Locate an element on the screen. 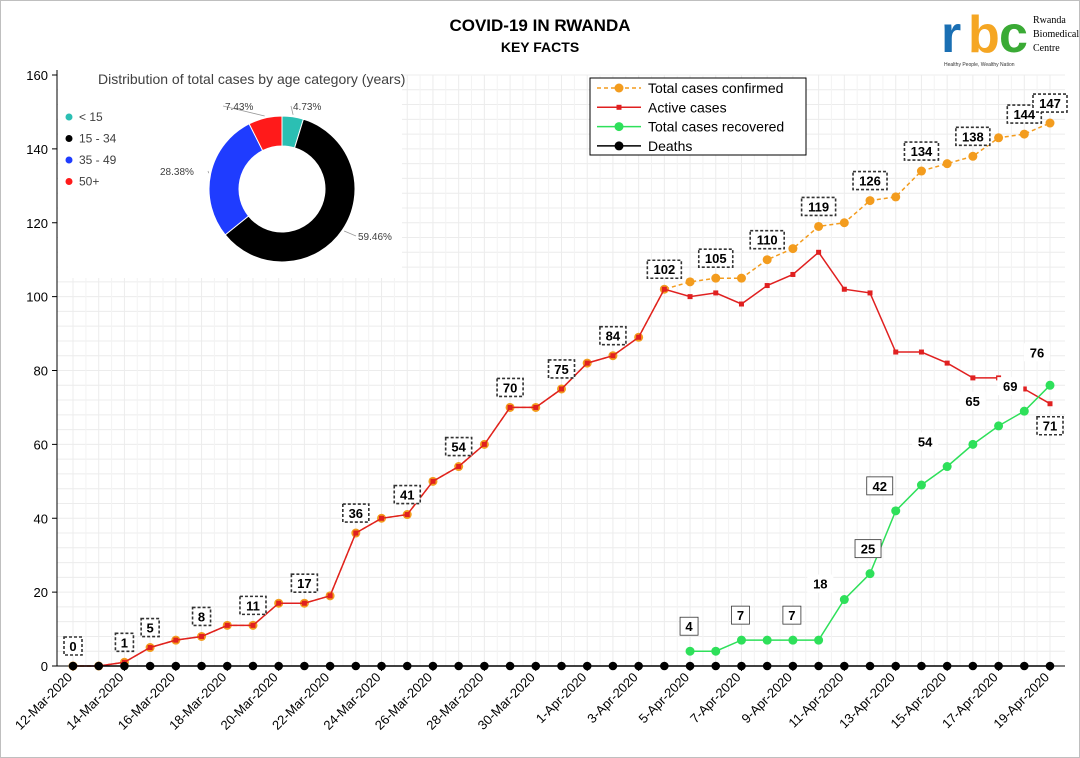 The width and height of the screenshot is (1080, 758). chart-title: COVID-19 IN RWANDA is located at coordinates (539, 25).